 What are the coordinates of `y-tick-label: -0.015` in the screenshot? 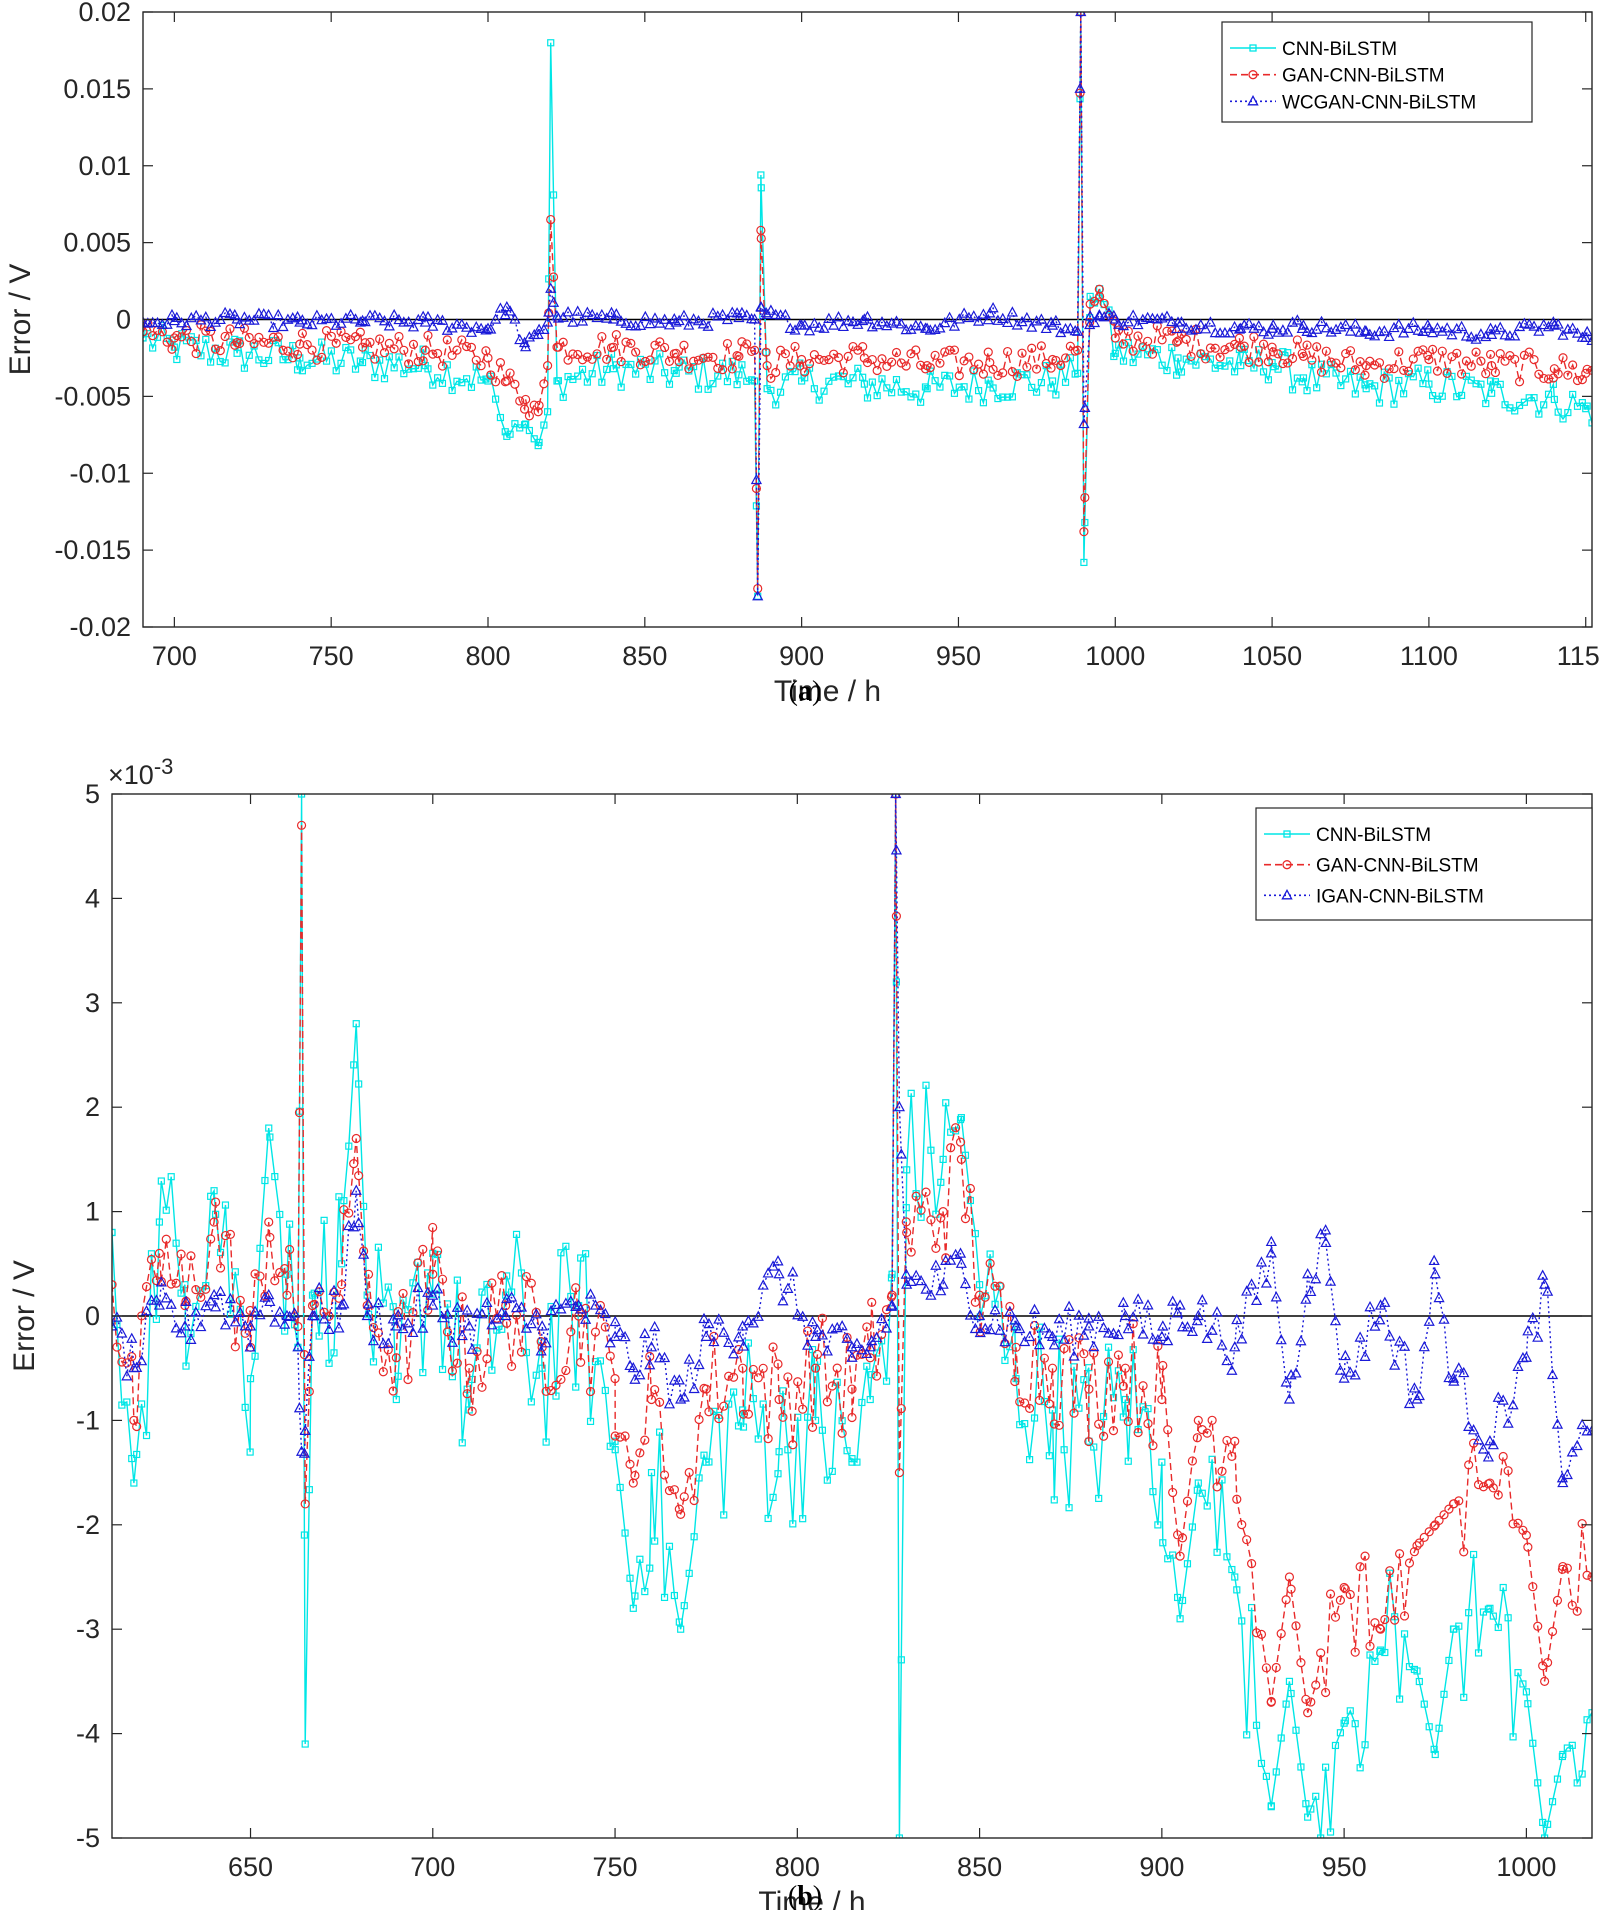 It's located at (92, 550).